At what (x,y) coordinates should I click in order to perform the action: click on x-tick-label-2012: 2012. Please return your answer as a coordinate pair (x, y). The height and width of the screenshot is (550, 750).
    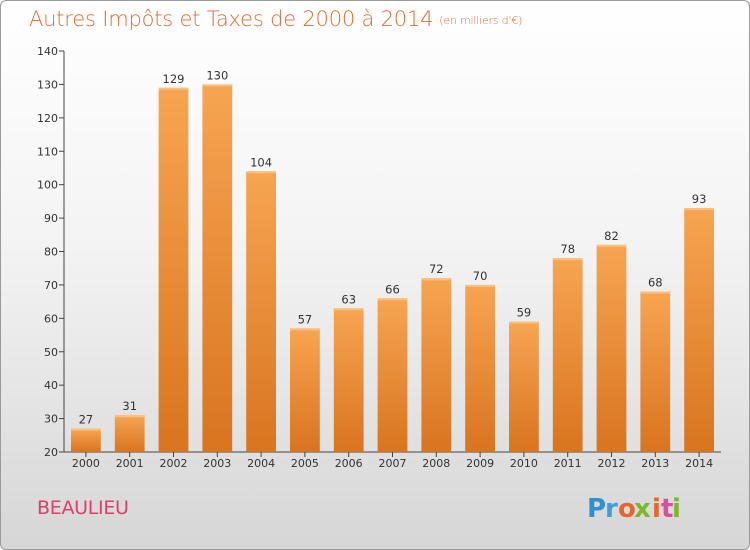
    Looking at the image, I should click on (612, 463).